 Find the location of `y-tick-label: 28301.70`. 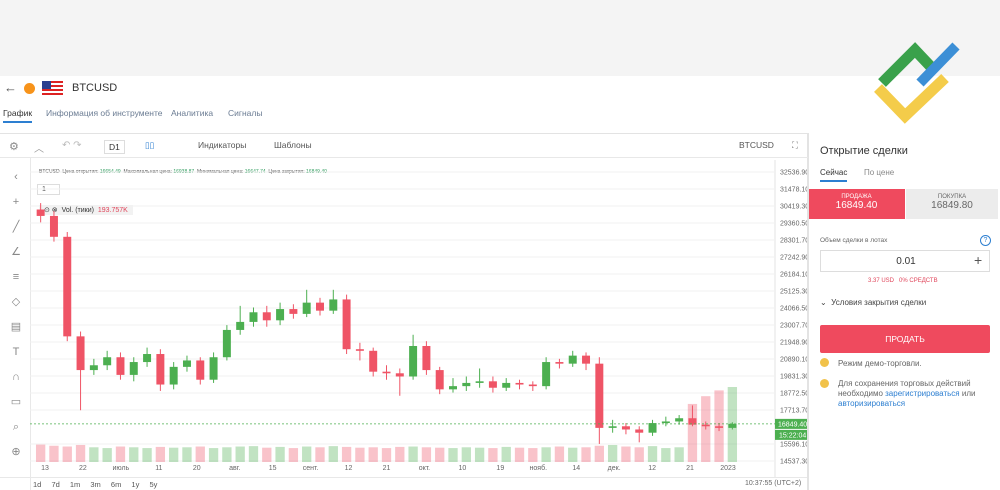

y-tick-label: 28301.70 is located at coordinates (793, 240).